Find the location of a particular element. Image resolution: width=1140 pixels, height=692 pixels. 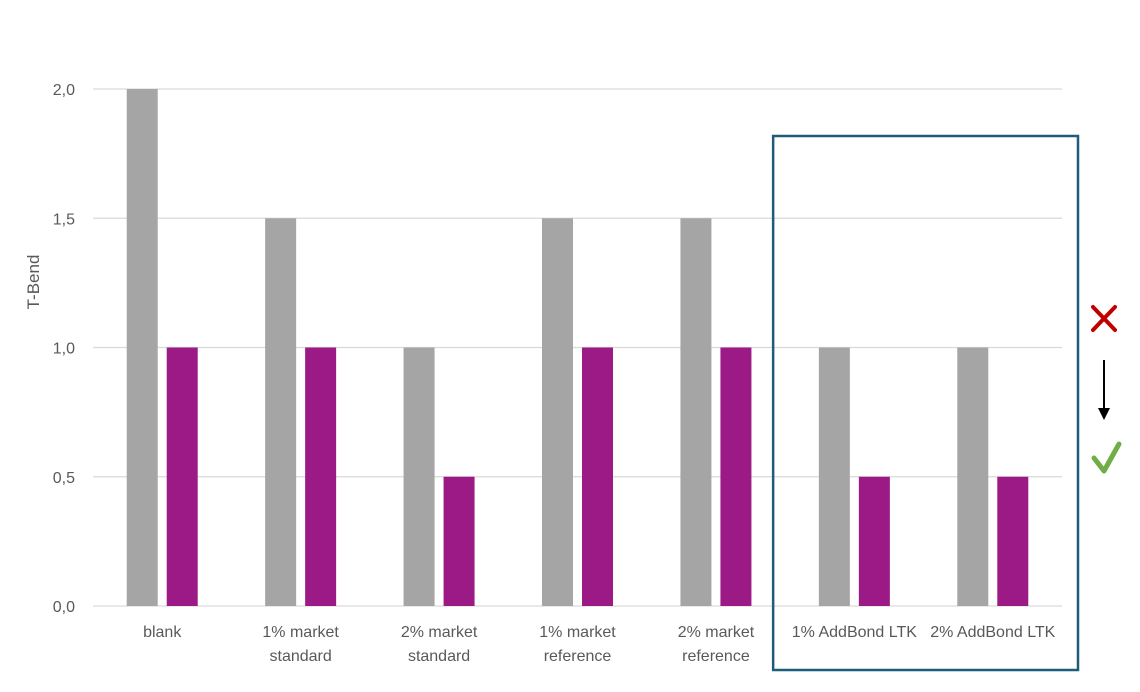

x-category-label: 2% market reference is located at coordinates (716, 644).